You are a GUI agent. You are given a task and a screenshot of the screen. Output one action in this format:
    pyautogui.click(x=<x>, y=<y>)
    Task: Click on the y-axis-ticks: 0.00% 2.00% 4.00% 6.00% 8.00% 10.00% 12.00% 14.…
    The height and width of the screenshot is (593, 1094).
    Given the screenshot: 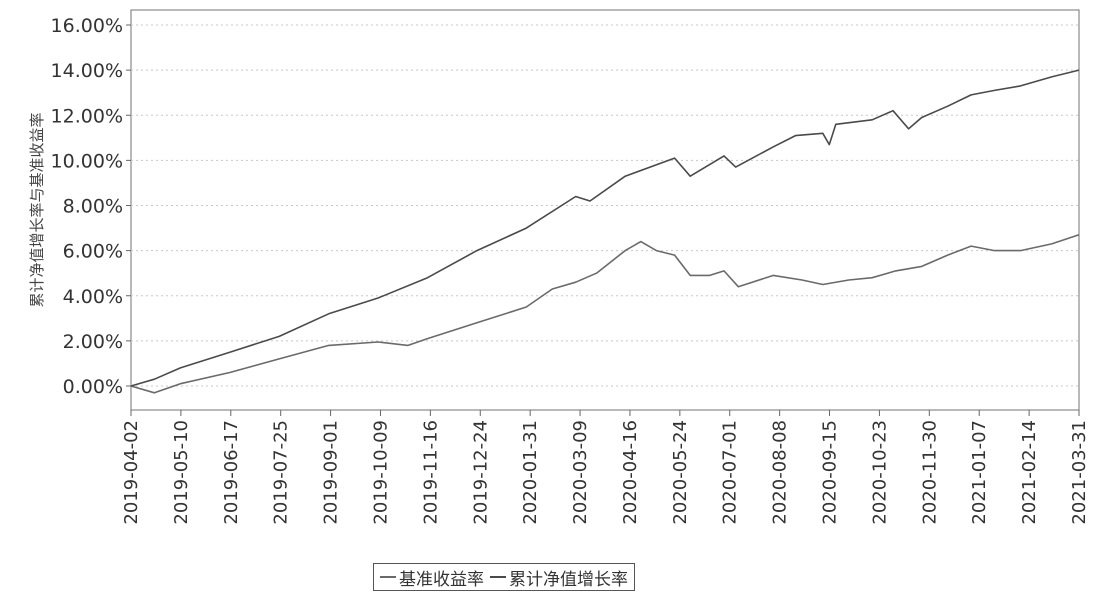 What is the action you would take?
    pyautogui.click(x=91, y=206)
    